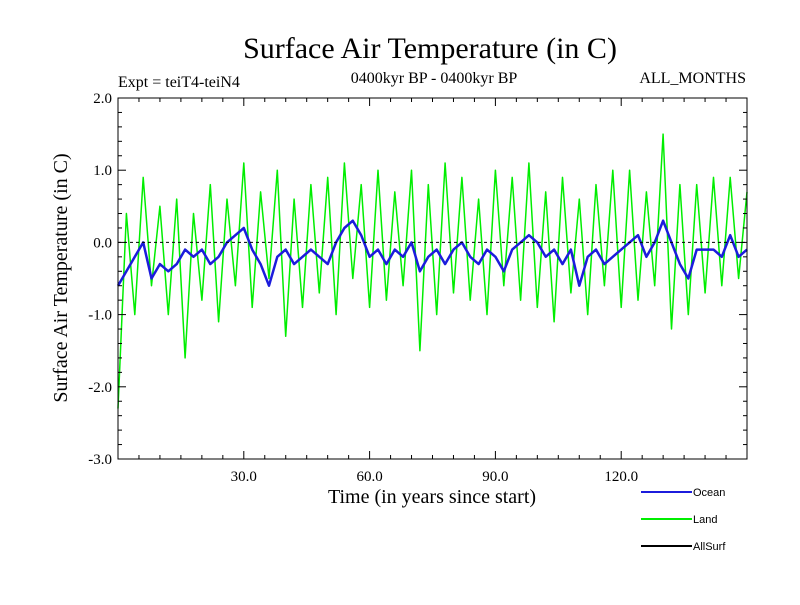  What do you see at coordinates (61, 277) in the screenshot?
I see `y-axis-label: Surface Air Temperature (in C)` at bounding box center [61, 277].